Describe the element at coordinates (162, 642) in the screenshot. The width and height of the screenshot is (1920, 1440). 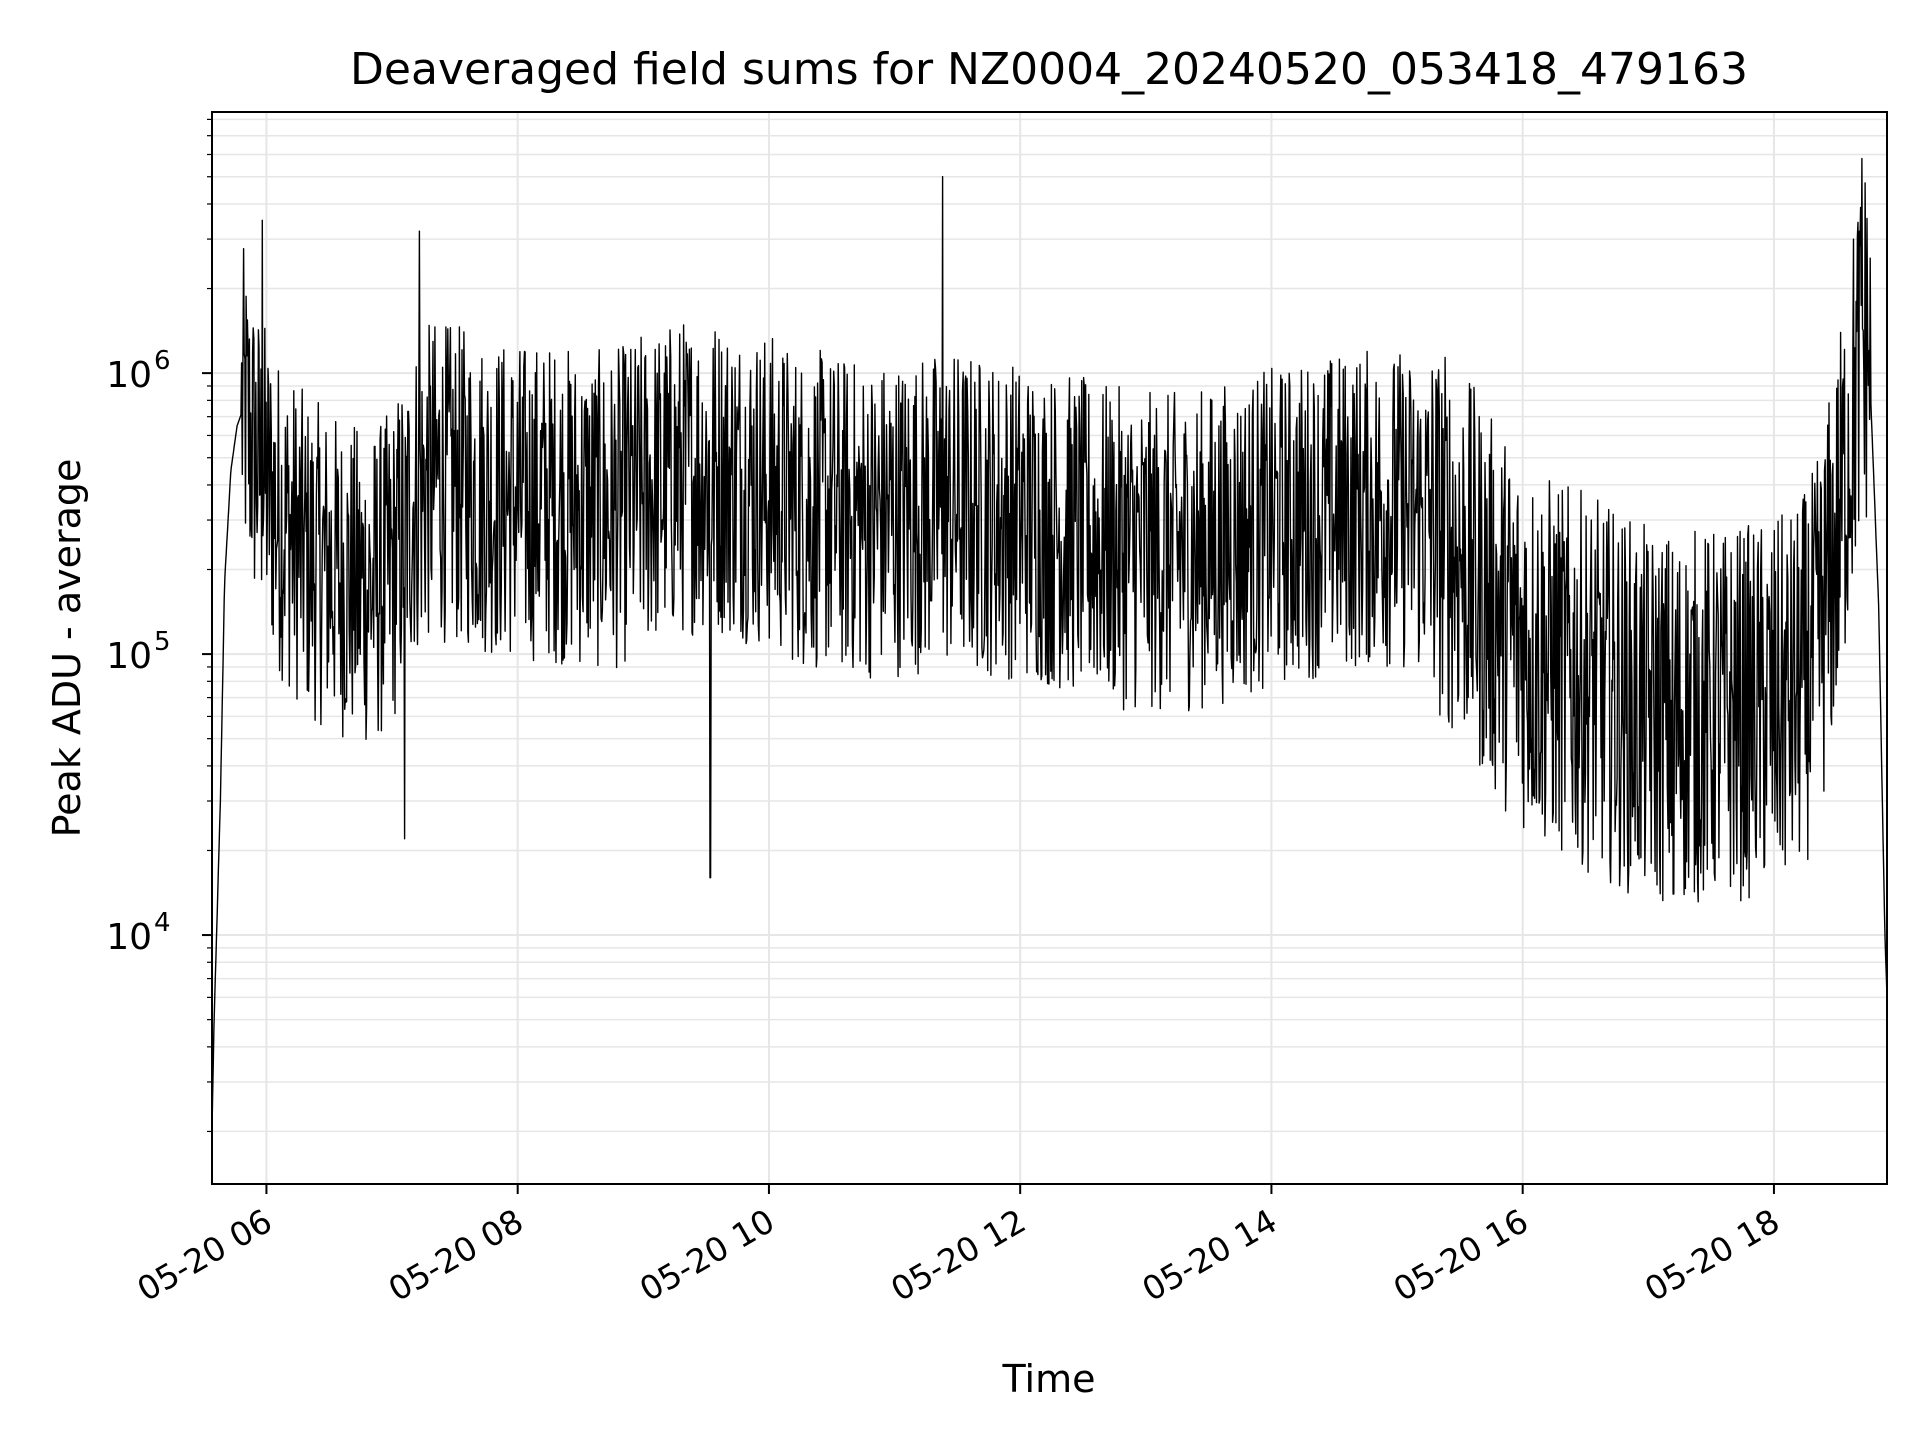
I see `y-tick-label-exponent: 5` at that location.